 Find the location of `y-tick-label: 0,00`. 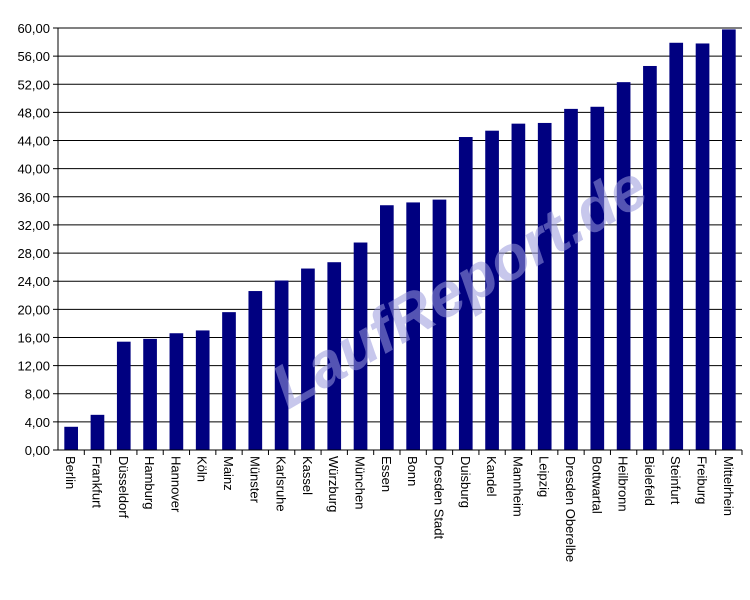

y-tick-label: 0,00 is located at coordinates (37, 450).